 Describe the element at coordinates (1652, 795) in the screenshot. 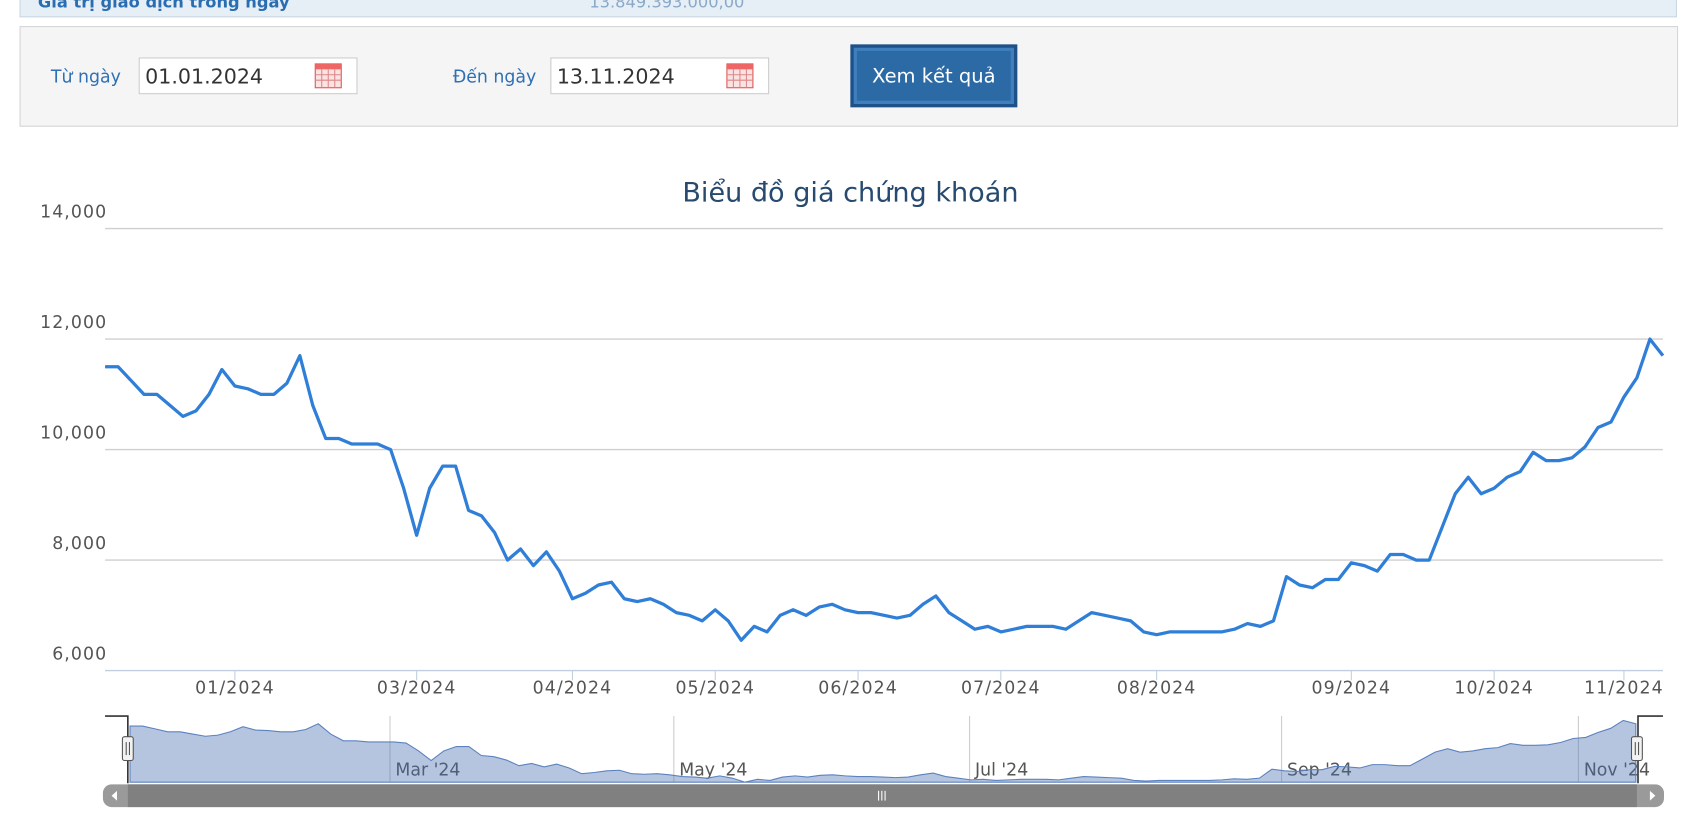

I see `scroll-right-arrow` at that location.